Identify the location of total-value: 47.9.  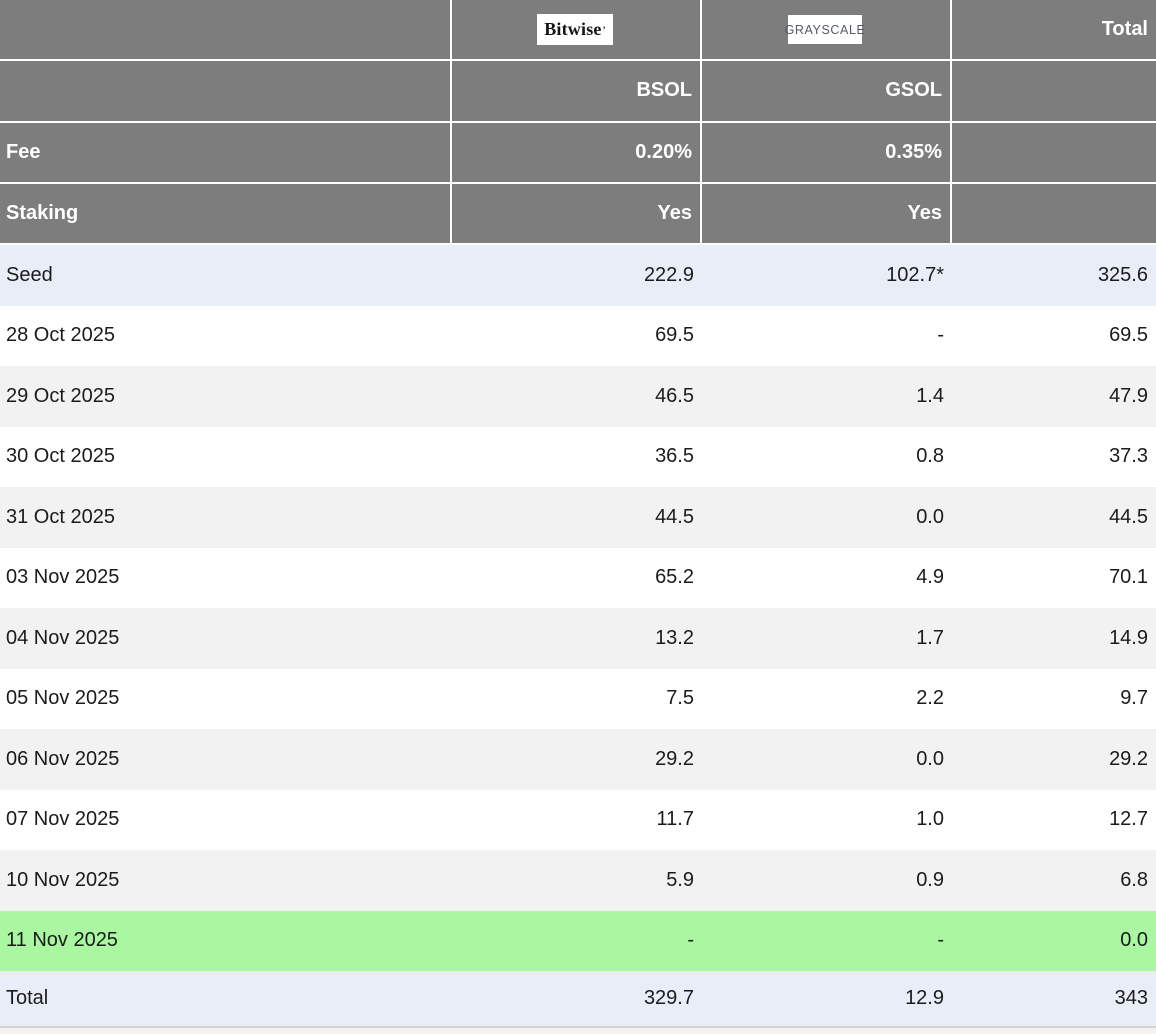
(1128, 395).